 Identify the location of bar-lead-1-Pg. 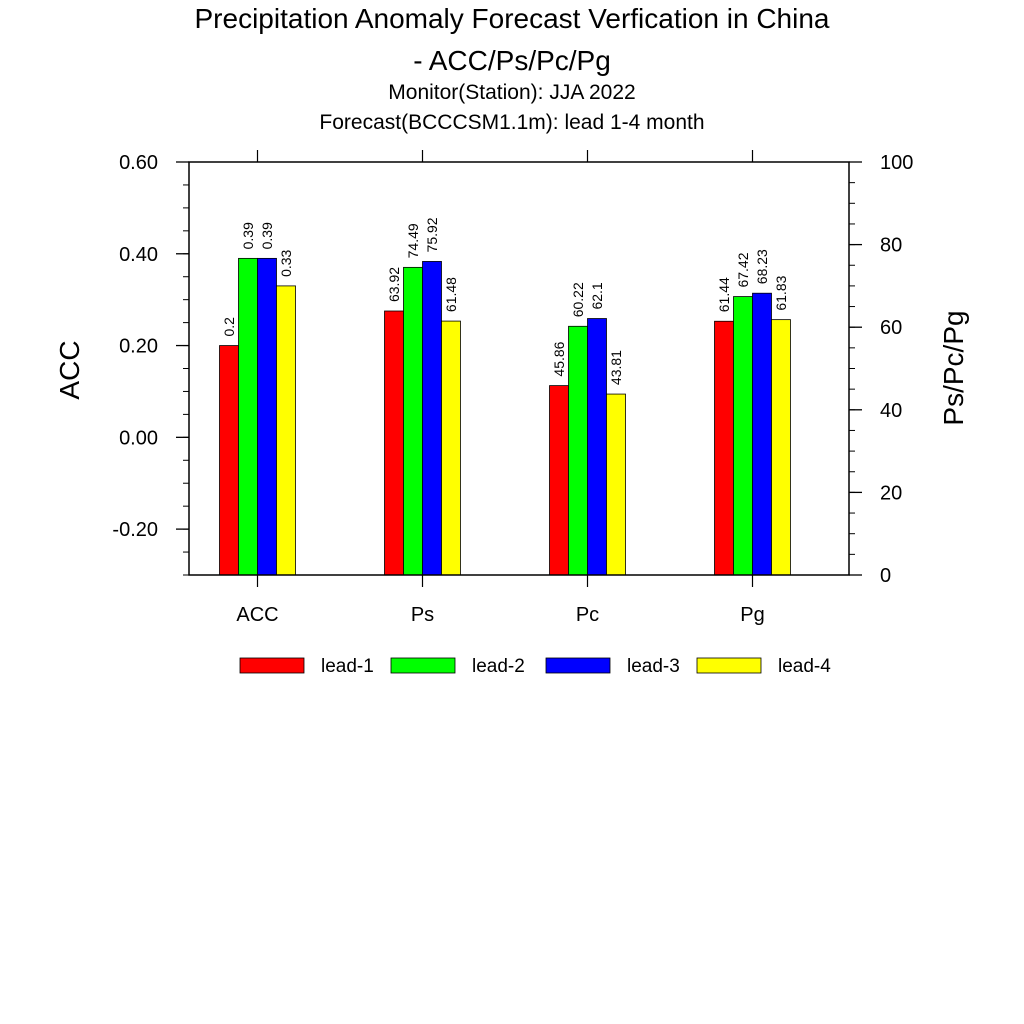
(724, 448).